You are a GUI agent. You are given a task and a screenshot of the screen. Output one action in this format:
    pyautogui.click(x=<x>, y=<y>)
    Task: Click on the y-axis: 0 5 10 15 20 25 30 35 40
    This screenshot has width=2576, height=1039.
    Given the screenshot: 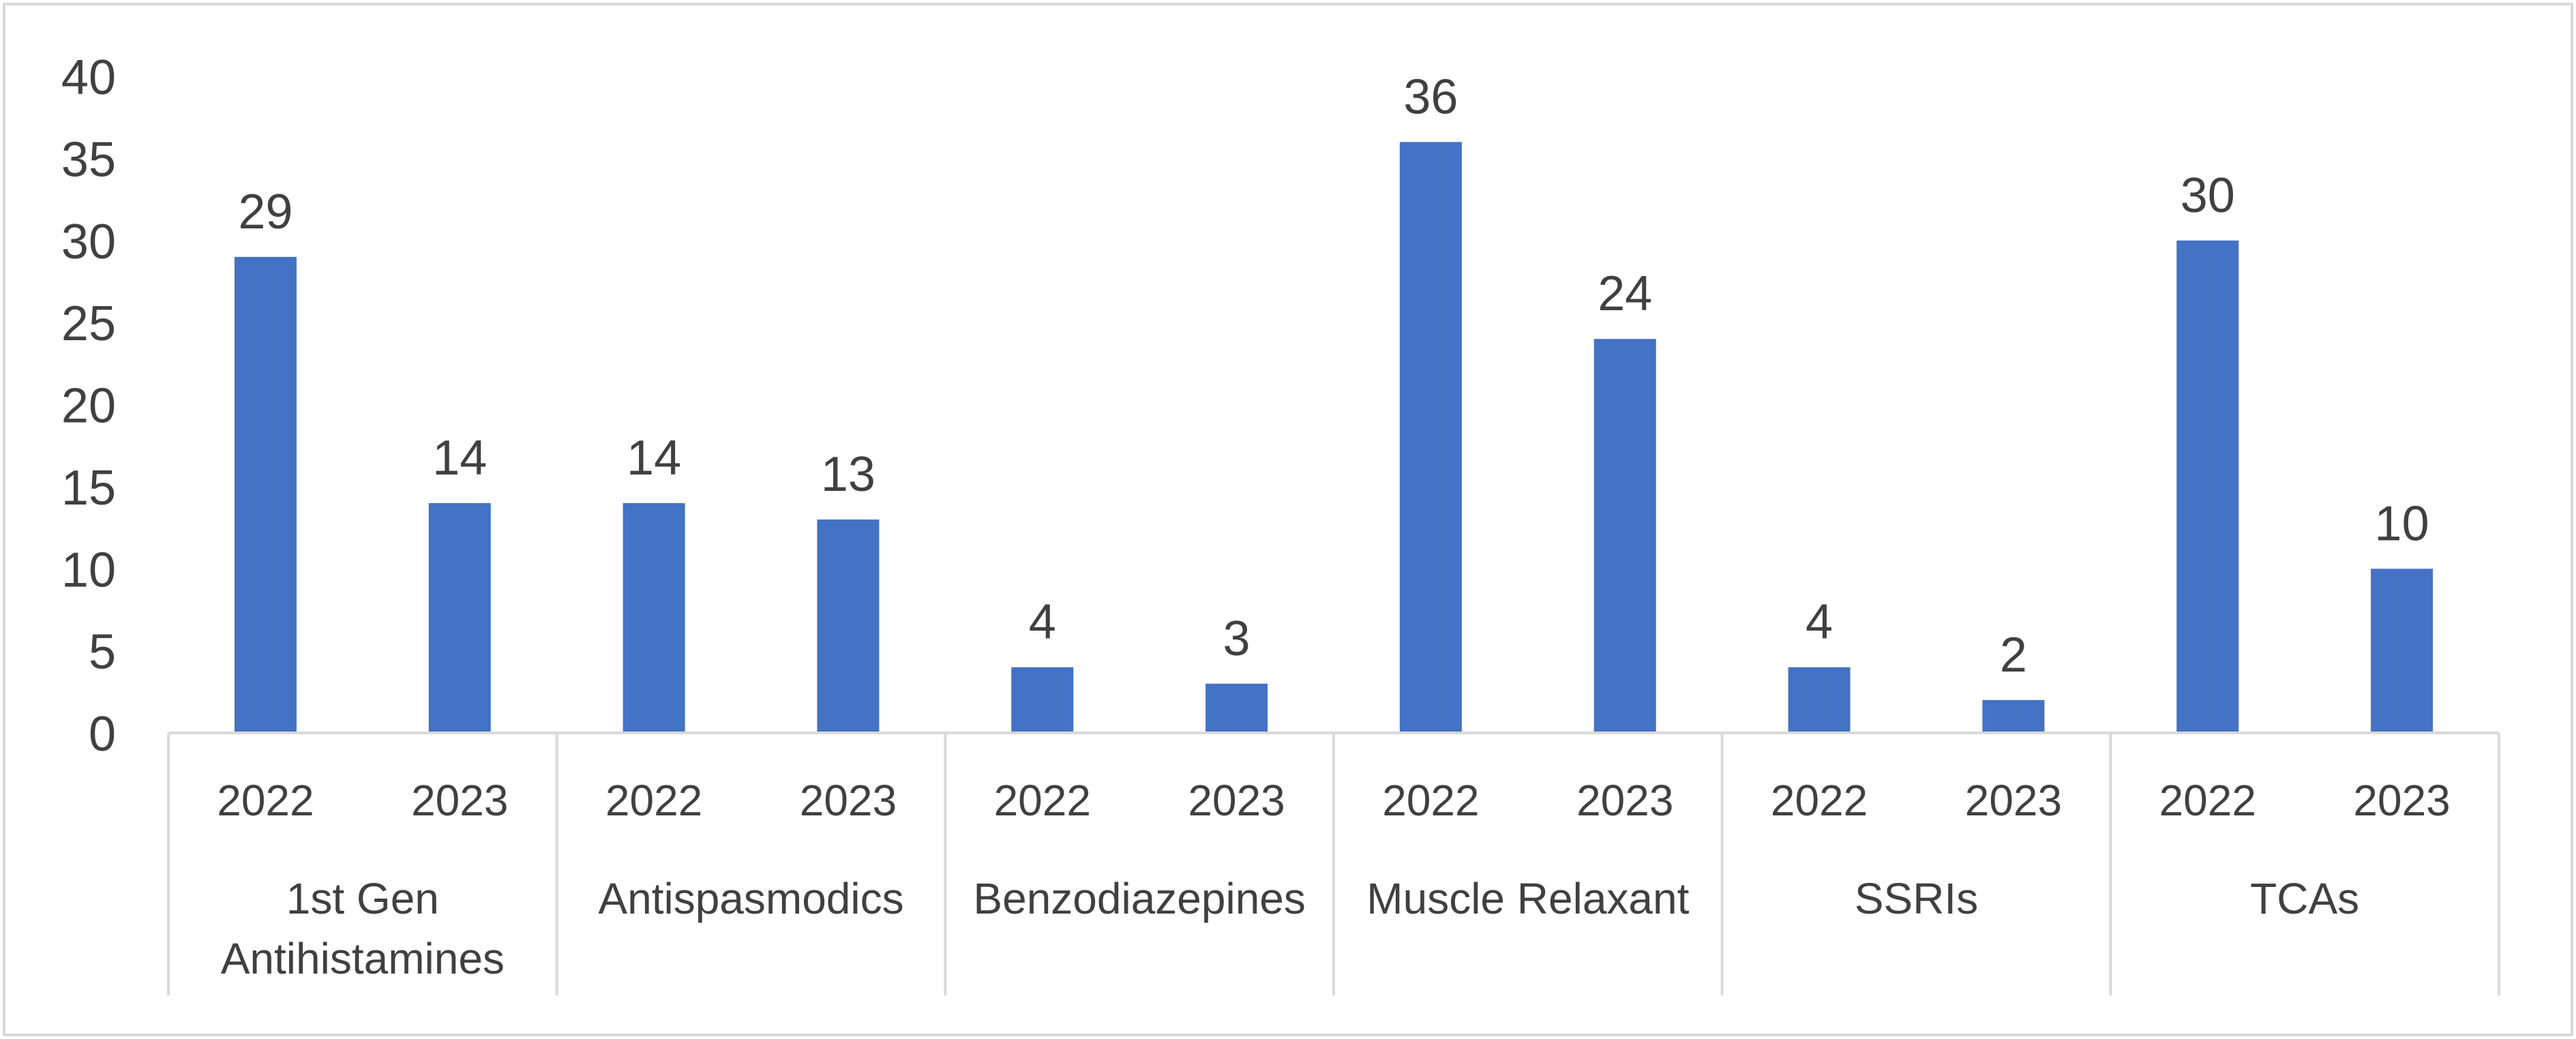 What is the action you would take?
    pyautogui.click(x=88, y=406)
    